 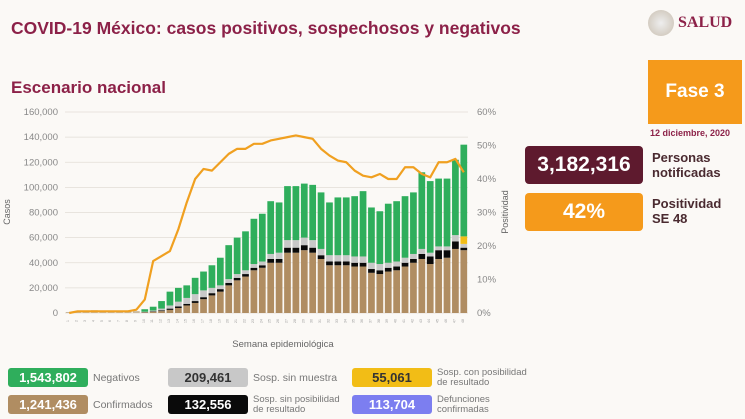 What do you see at coordinates (505, 212) in the screenshot?
I see `y2-axis-label: Positividad` at bounding box center [505, 212].